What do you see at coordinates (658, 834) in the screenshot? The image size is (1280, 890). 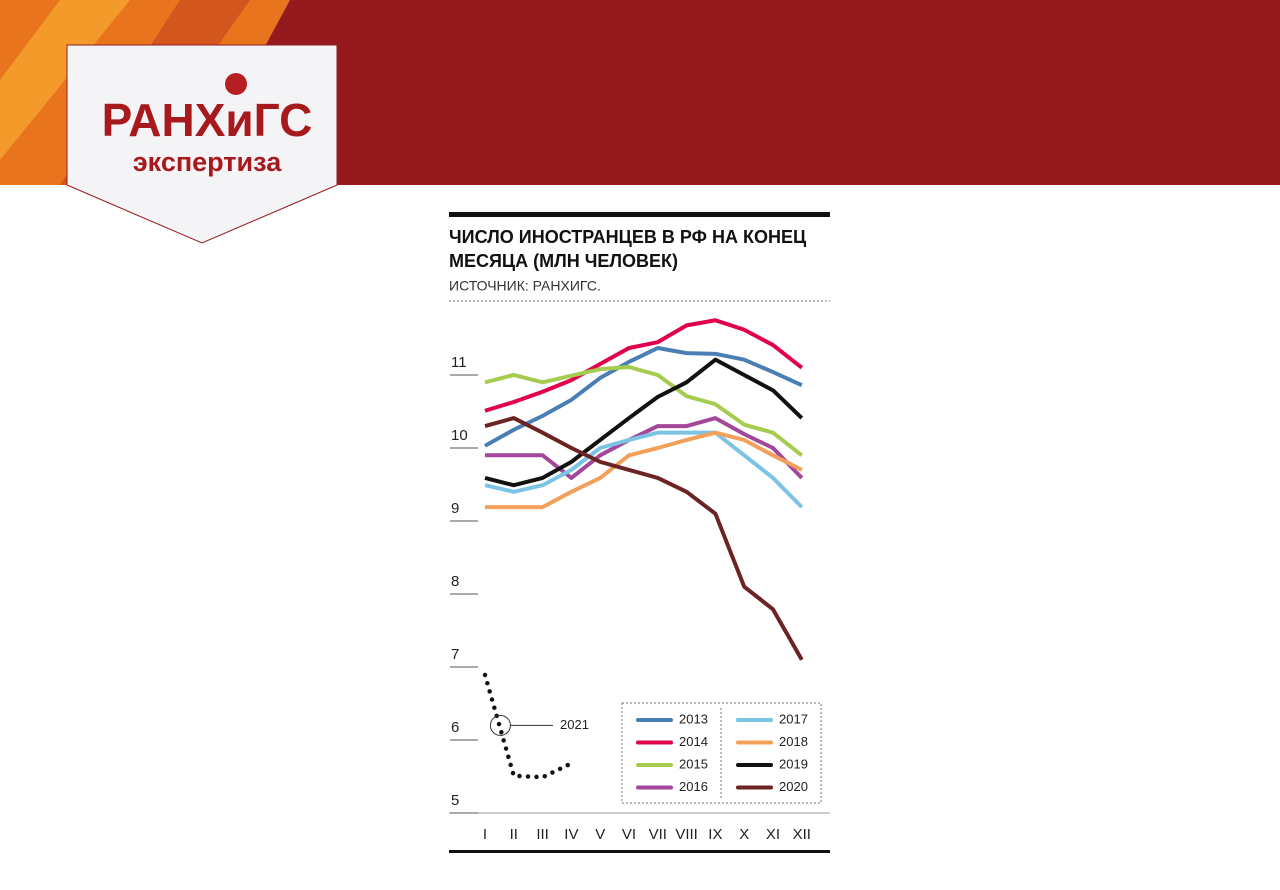 I see `x-tick-label: VII` at bounding box center [658, 834].